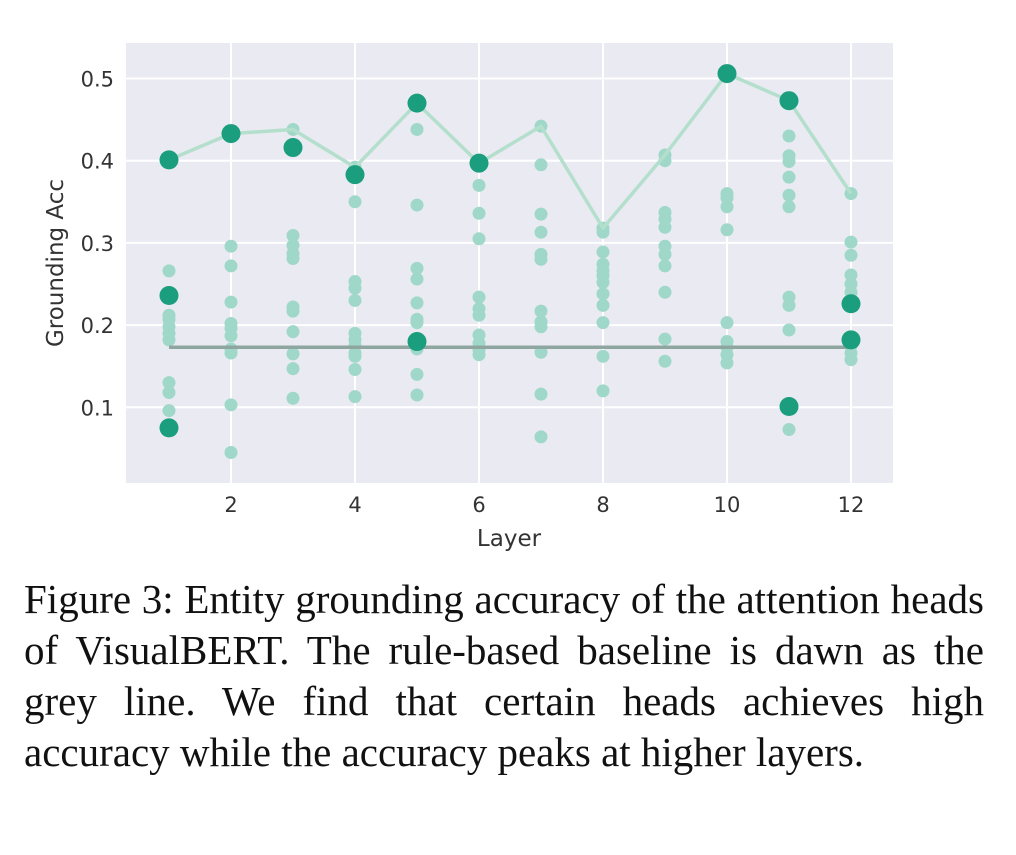 This screenshot has height=855, width=1016. Describe the element at coordinates (56, 263) in the screenshot. I see `y-axis-label: Grounding Acc` at that location.